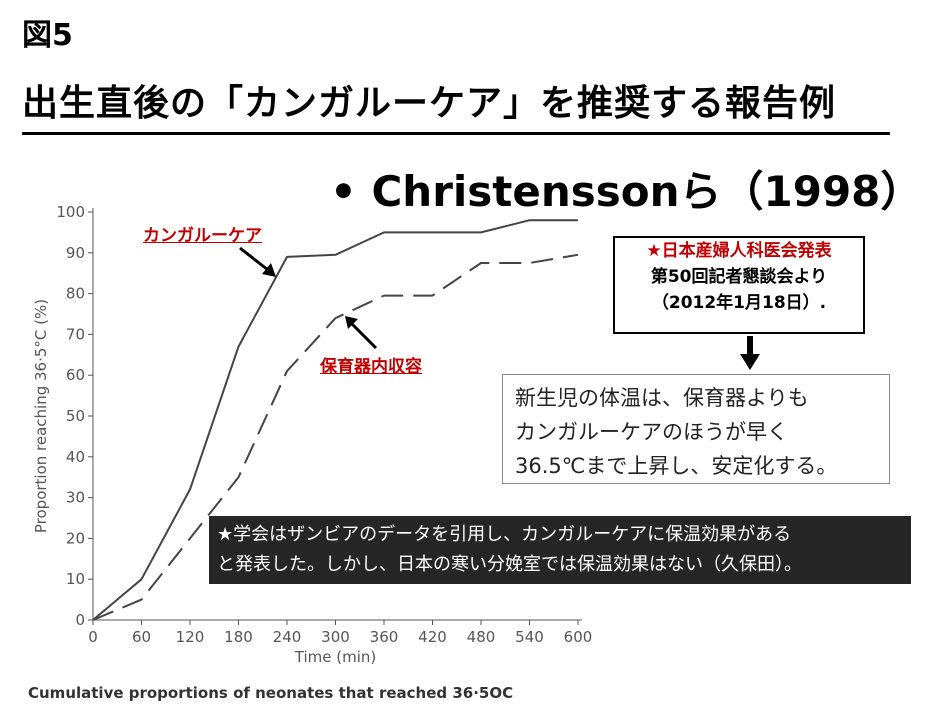 The image size is (938, 711). I want to click on incubator-label: 保育器内収容, so click(371, 367).